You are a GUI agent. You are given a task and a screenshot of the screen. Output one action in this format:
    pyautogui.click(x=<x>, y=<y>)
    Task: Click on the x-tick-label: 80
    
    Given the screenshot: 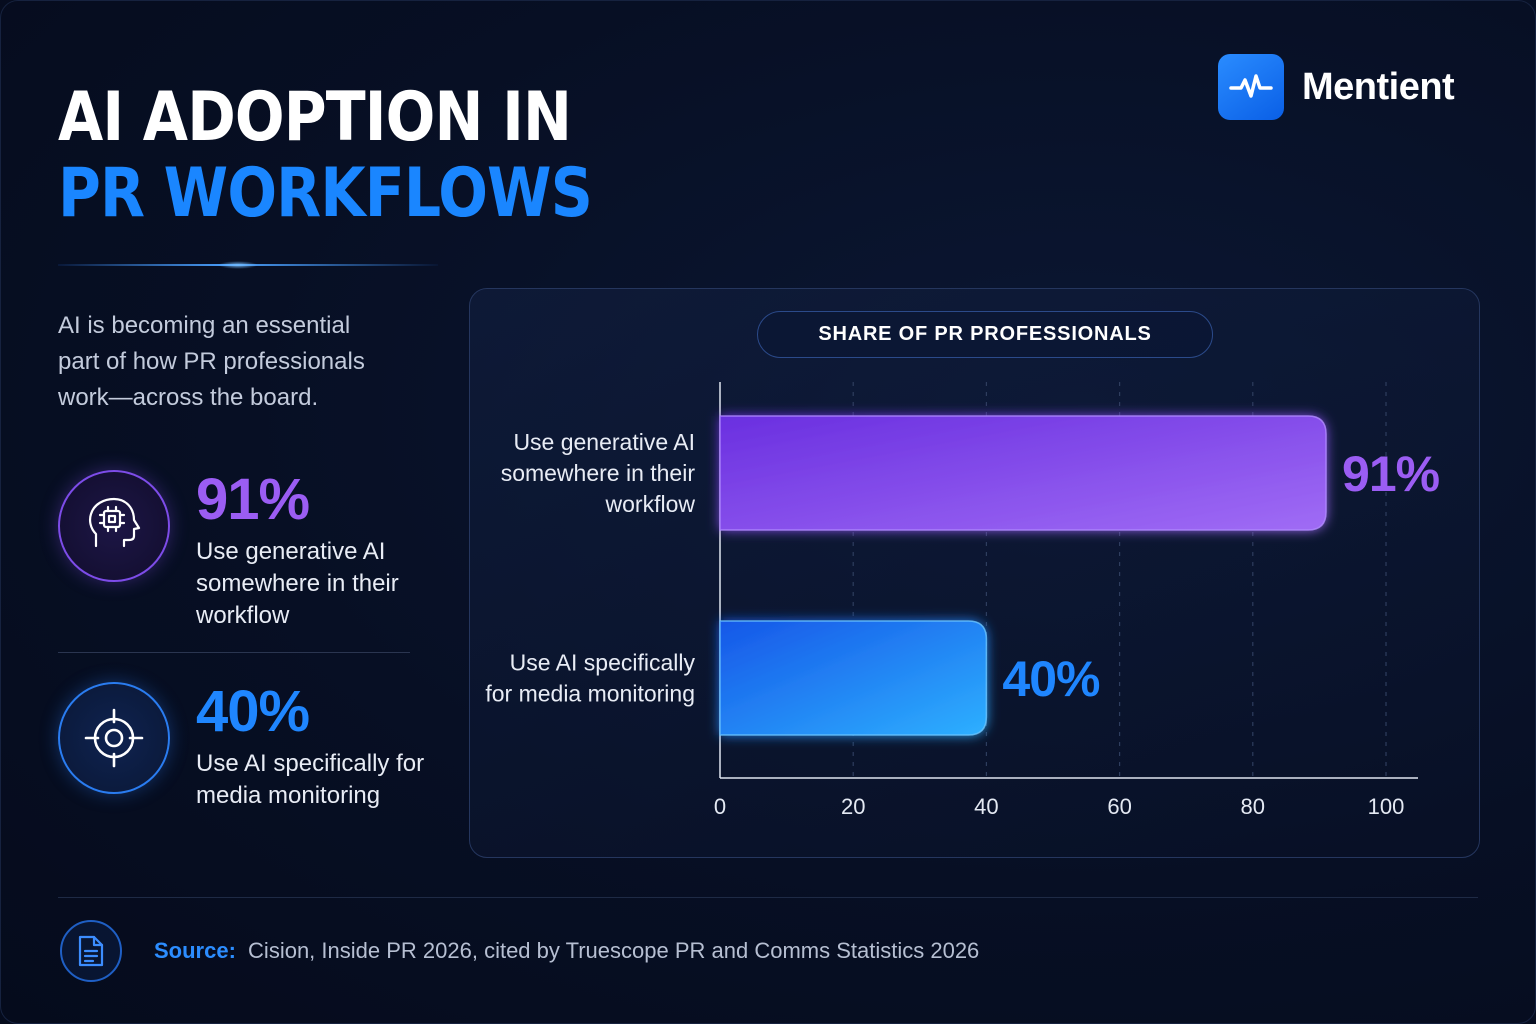 What is the action you would take?
    pyautogui.click(x=1253, y=806)
    